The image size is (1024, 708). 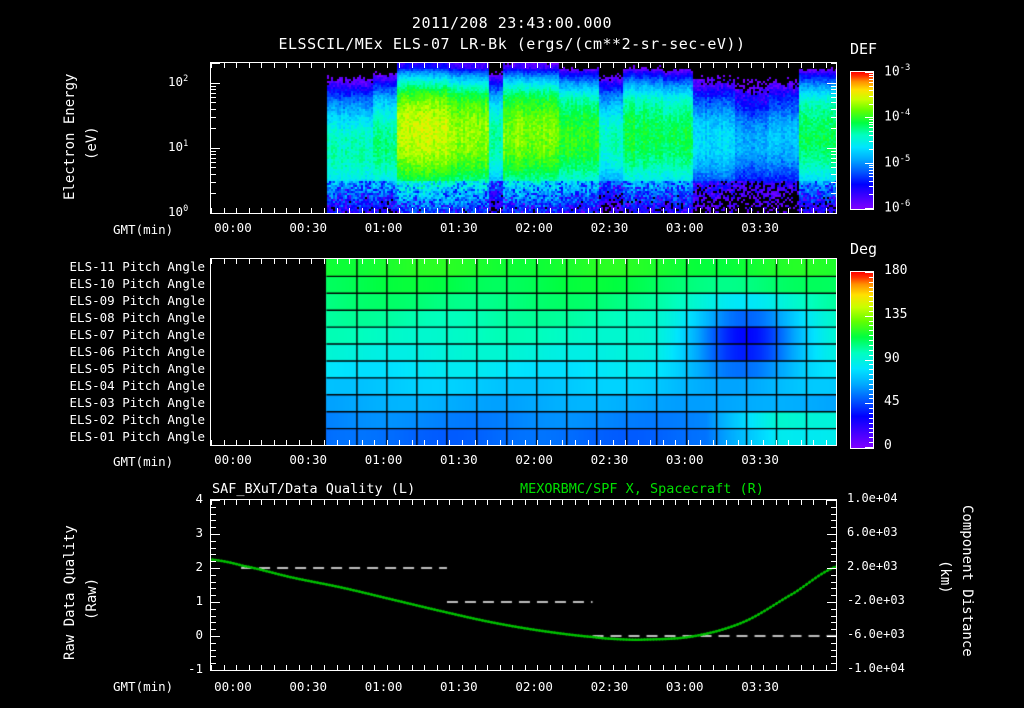 What do you see at coordinates (684, 459) in the screenshot?
I see `pitch-angle-xtick-label: 03:00` at bounding box center [684, 459].